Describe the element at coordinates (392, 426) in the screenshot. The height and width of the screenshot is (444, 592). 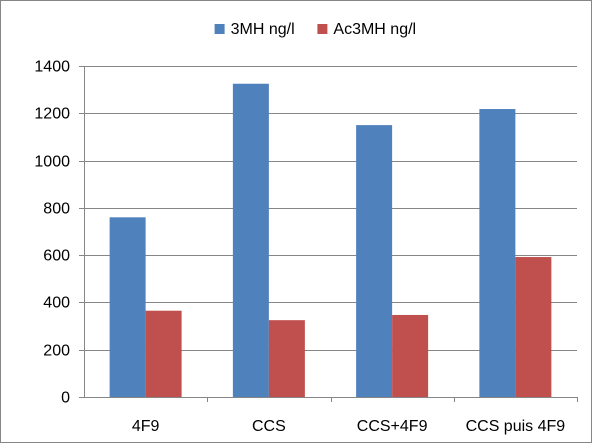
I see `x-tick-label-2: CCS+4F9` at that location.